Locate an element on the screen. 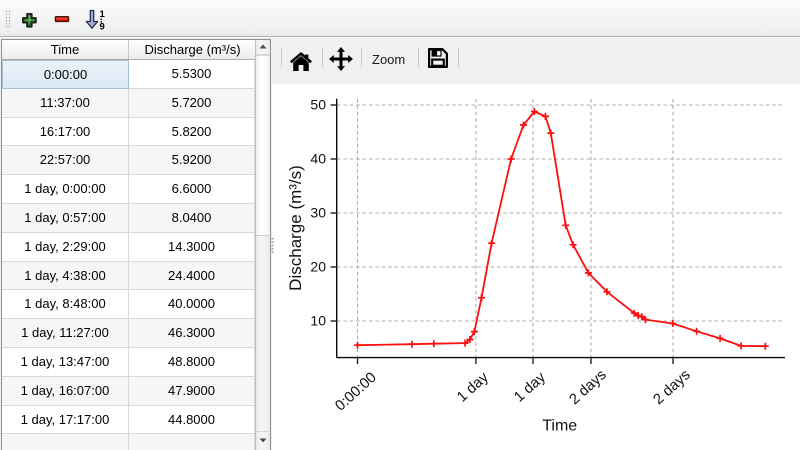  svg-text: 9 is located at coordinates (102, 27).